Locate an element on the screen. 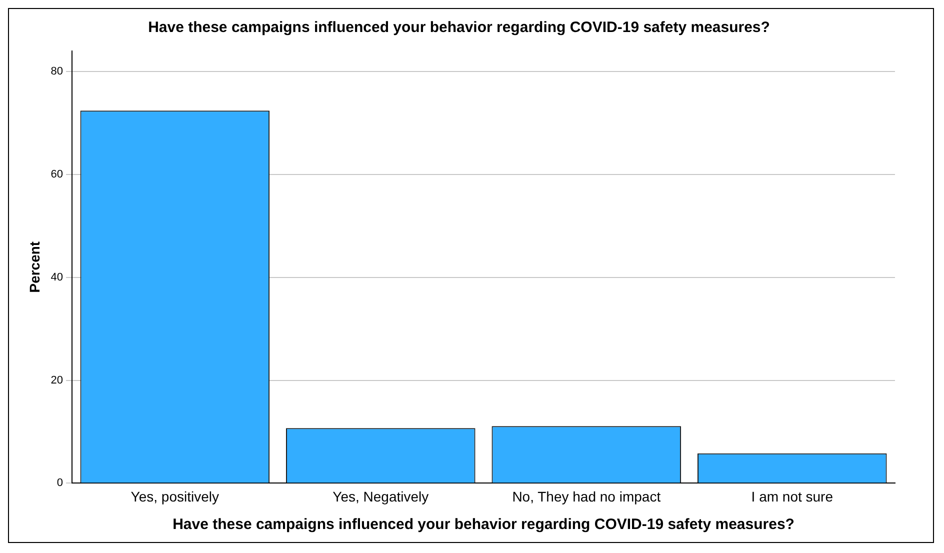 The width and height of the screenshot is (944, 553). x-tick-label: Yes, positively is located at coordinates (175, 496).